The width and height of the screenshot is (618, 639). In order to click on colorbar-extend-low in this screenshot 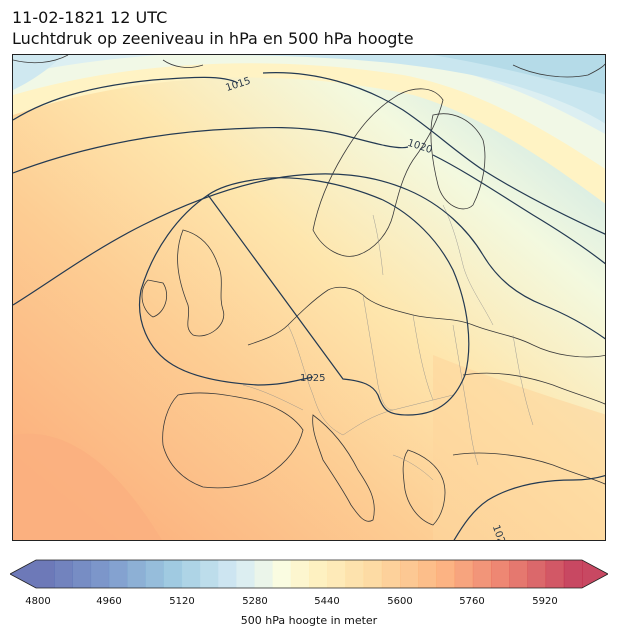, I will do `click(23, 574)`.